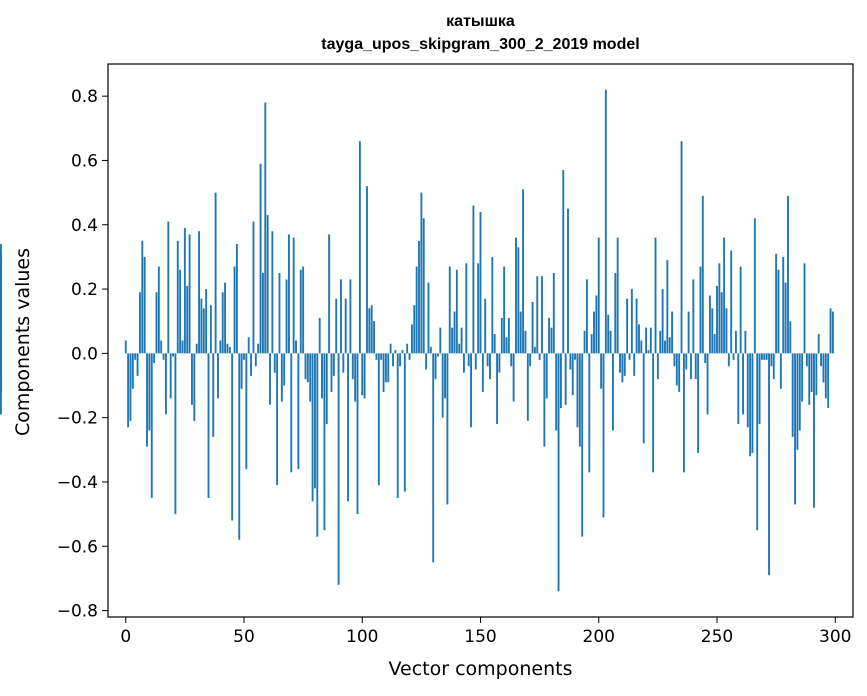 The width and height of the screenshot is (867, 696). I want to click on y-tick-label: −0.6, so click(77, 547).